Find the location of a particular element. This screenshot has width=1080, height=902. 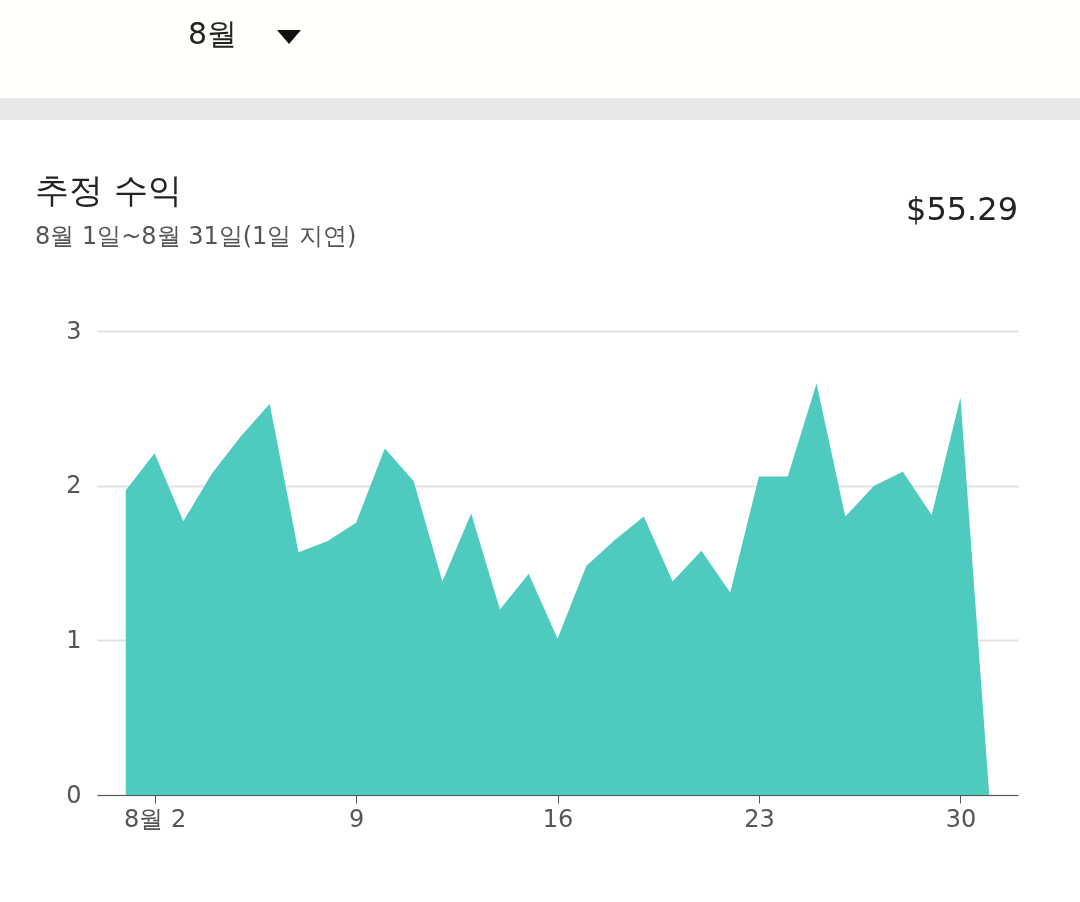

text: $55.29 is located at coordinates (962, 209).